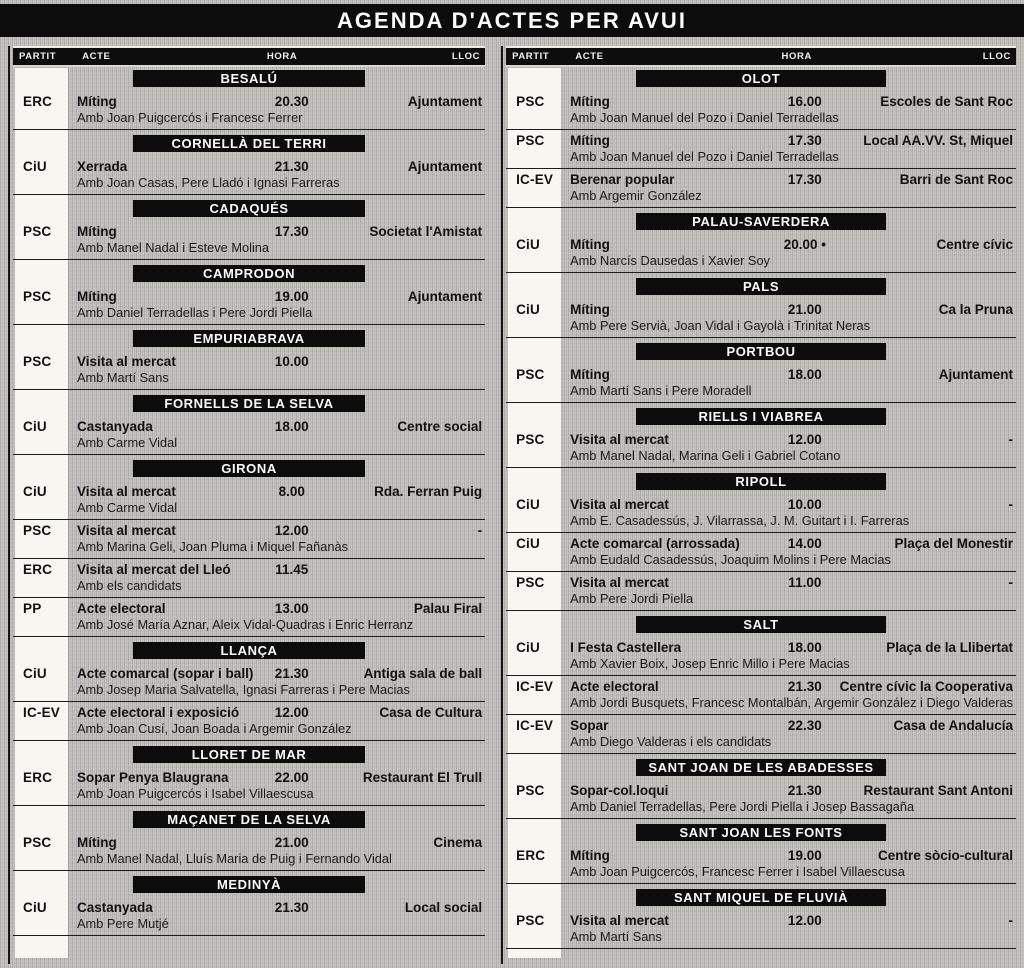 This screenshot has height=968, width=1024. I want to click on town-header: FORNELLS DE LA SELVA, so click(249, 403).